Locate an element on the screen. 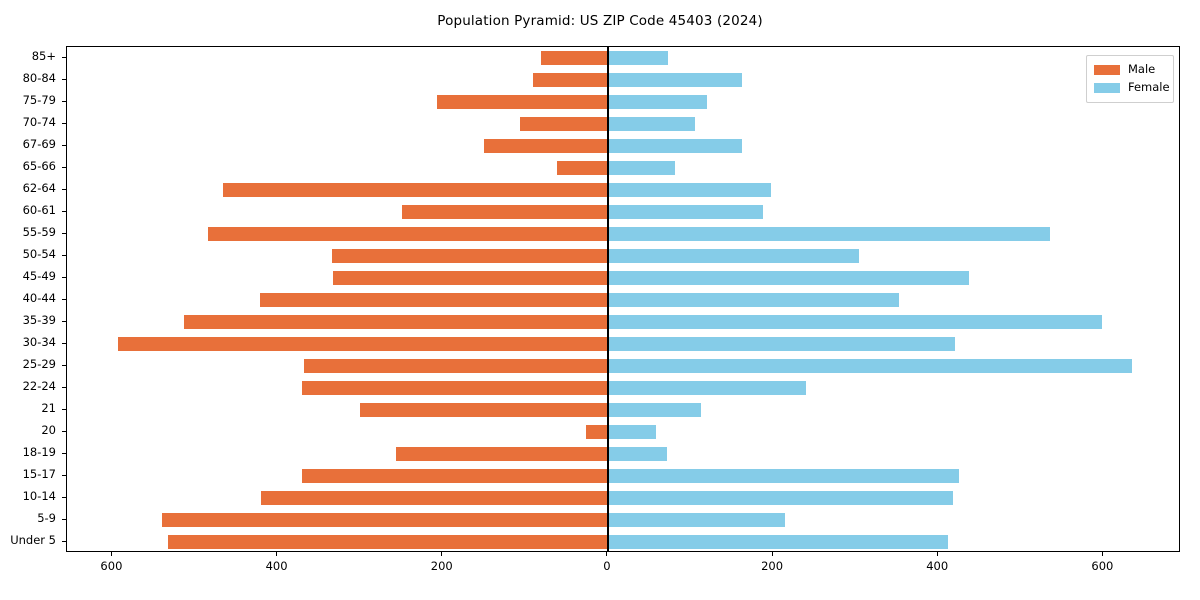  zero-axis-line is located at coordinates (608, 299).